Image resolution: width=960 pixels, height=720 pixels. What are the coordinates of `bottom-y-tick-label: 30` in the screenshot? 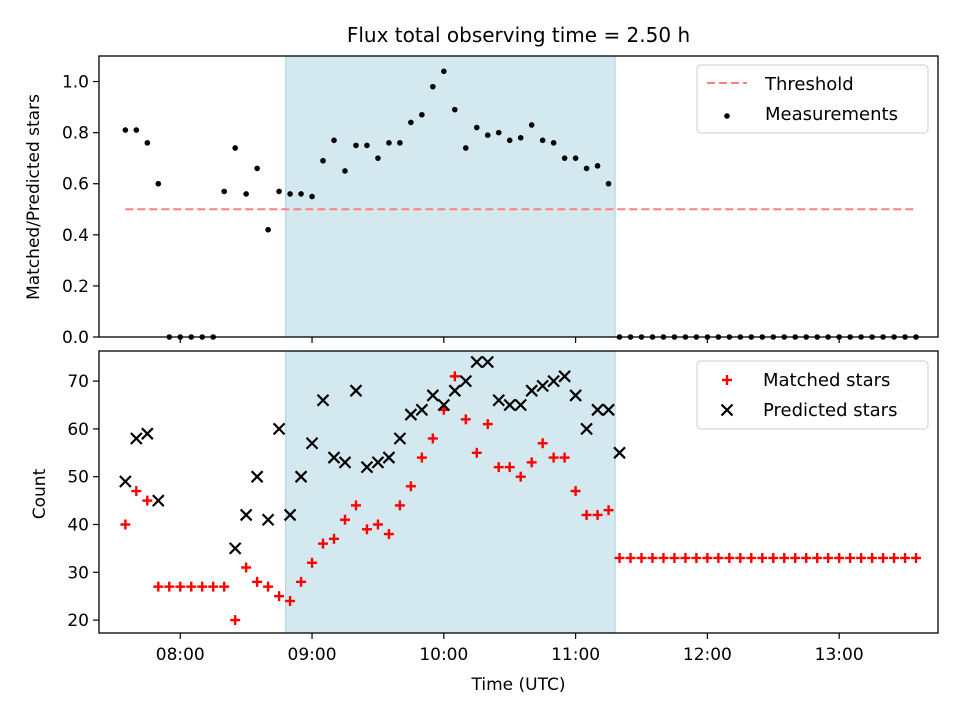 It's located at (78, 573).